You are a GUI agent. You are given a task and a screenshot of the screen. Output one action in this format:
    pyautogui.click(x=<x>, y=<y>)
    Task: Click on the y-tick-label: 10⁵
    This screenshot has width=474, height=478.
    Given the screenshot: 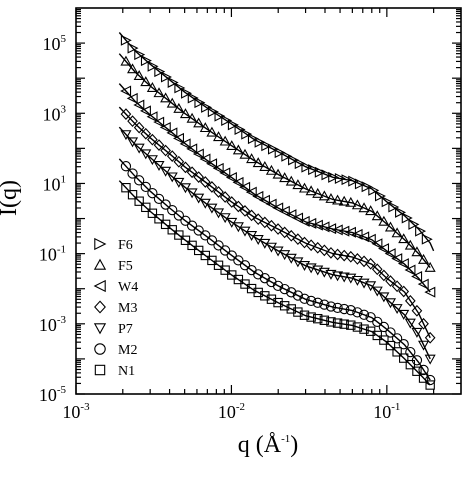 What is the action you would take?
    pyautogui.click(x=55, y=43)
    